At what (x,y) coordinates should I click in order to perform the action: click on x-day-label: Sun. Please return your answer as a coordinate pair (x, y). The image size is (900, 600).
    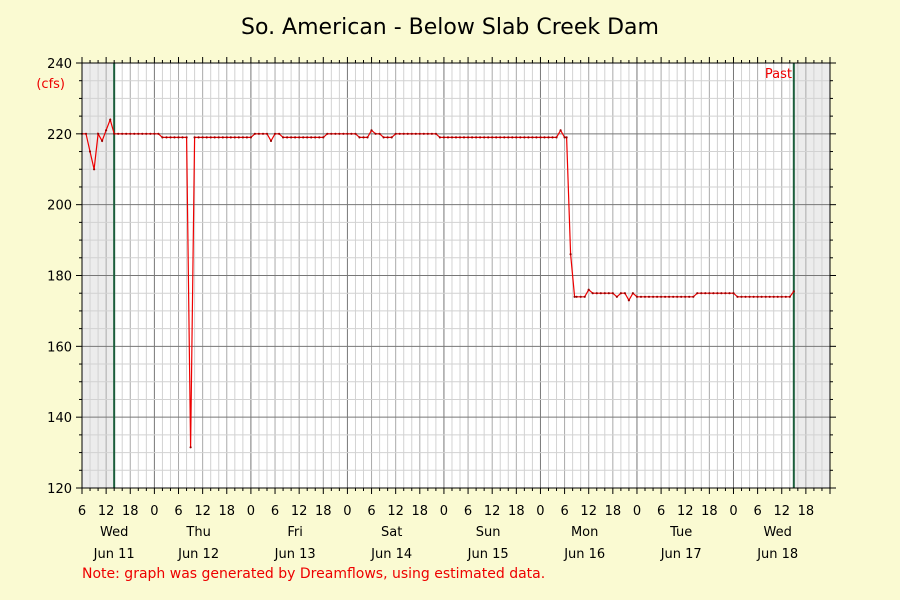
    Looking at the image, I should click on (488, 532).